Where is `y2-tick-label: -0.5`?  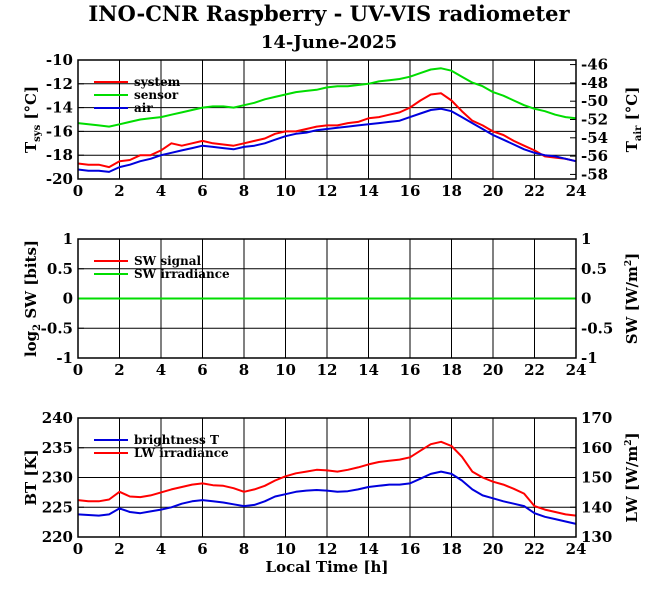 y2-tick-label: -0.5 is located at coordinates (597, 328).